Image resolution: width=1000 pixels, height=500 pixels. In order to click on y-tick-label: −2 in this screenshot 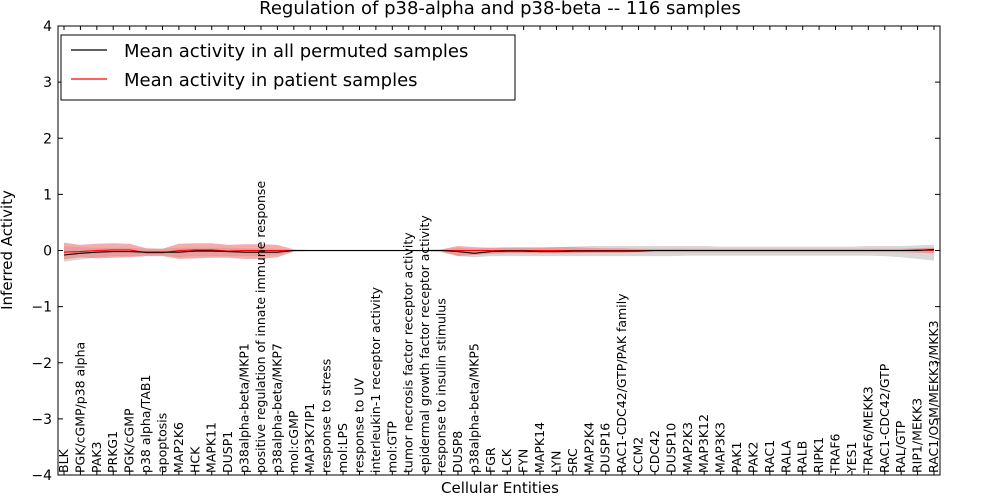, I will do `click(41, 364)`.